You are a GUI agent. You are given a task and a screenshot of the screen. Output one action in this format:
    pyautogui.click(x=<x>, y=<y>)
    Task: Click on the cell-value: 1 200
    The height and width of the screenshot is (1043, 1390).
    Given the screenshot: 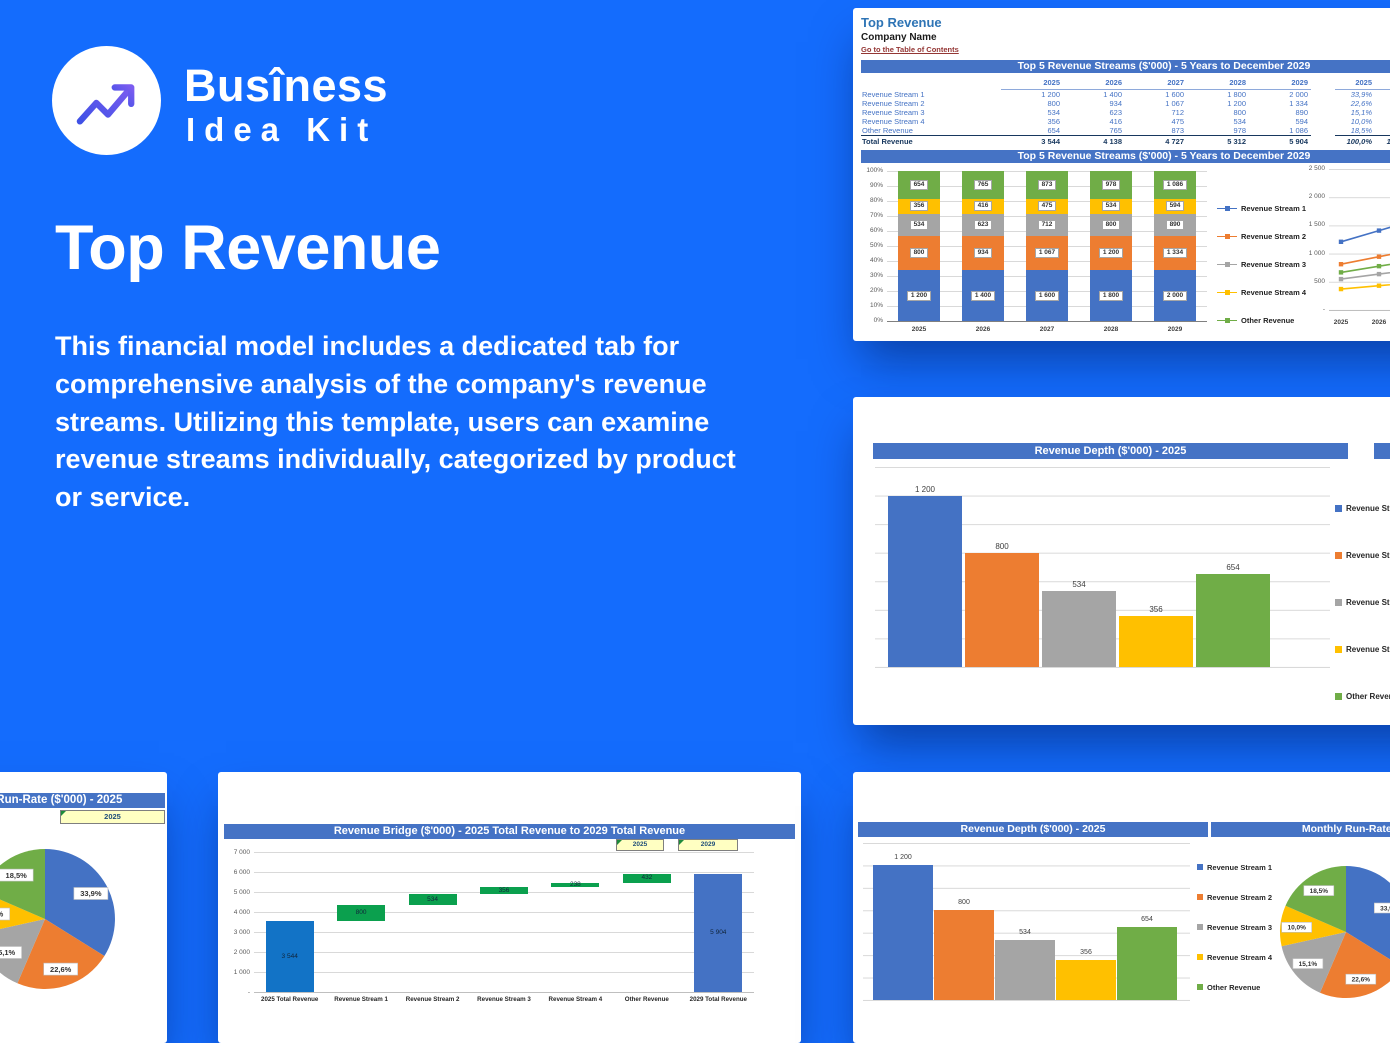 What is the action you would take?
    pyautogui.click(x=1050, y=94)
    